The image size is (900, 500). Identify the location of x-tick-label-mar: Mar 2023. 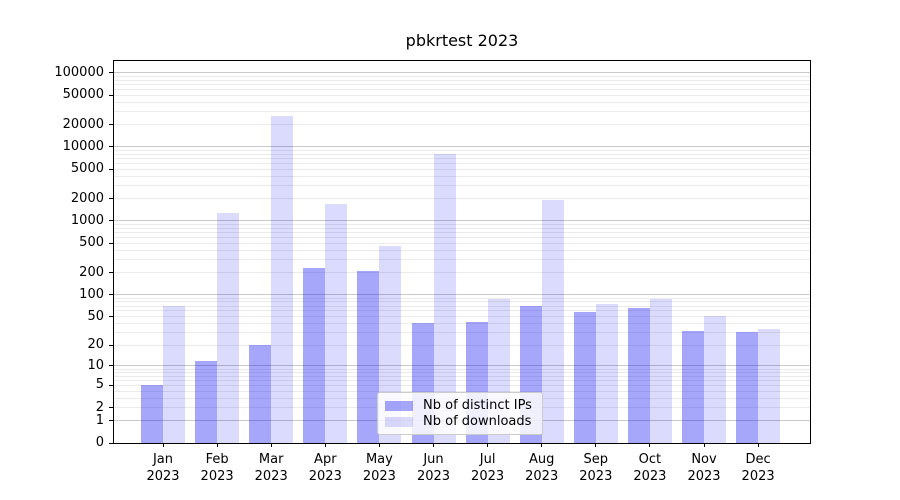
(271, 468).